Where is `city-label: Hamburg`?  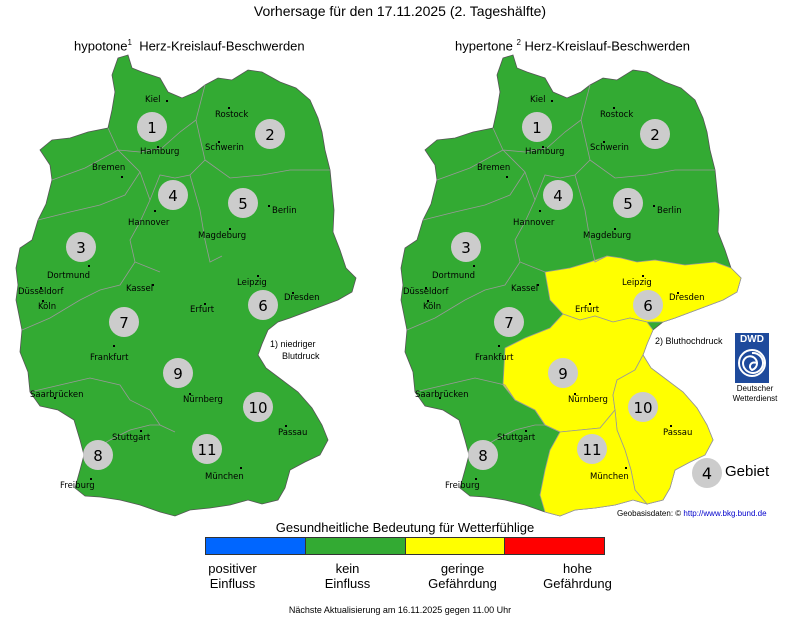 city-label: Hamburg is located at coordinates (159, 152).